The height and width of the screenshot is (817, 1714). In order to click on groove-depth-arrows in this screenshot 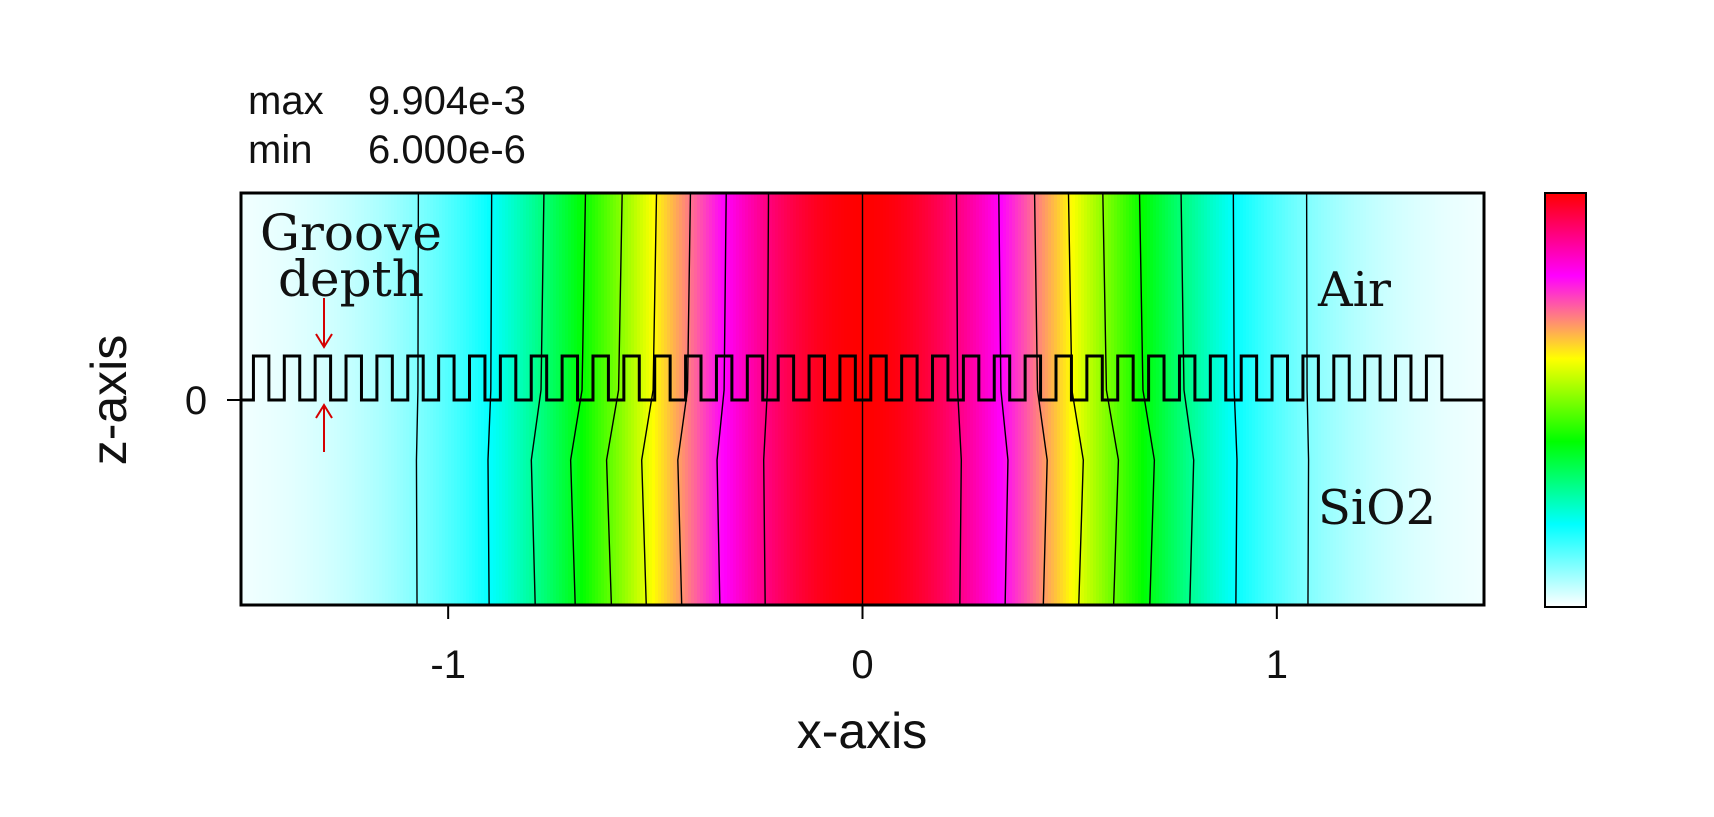, I will do `click(324, 375)`.